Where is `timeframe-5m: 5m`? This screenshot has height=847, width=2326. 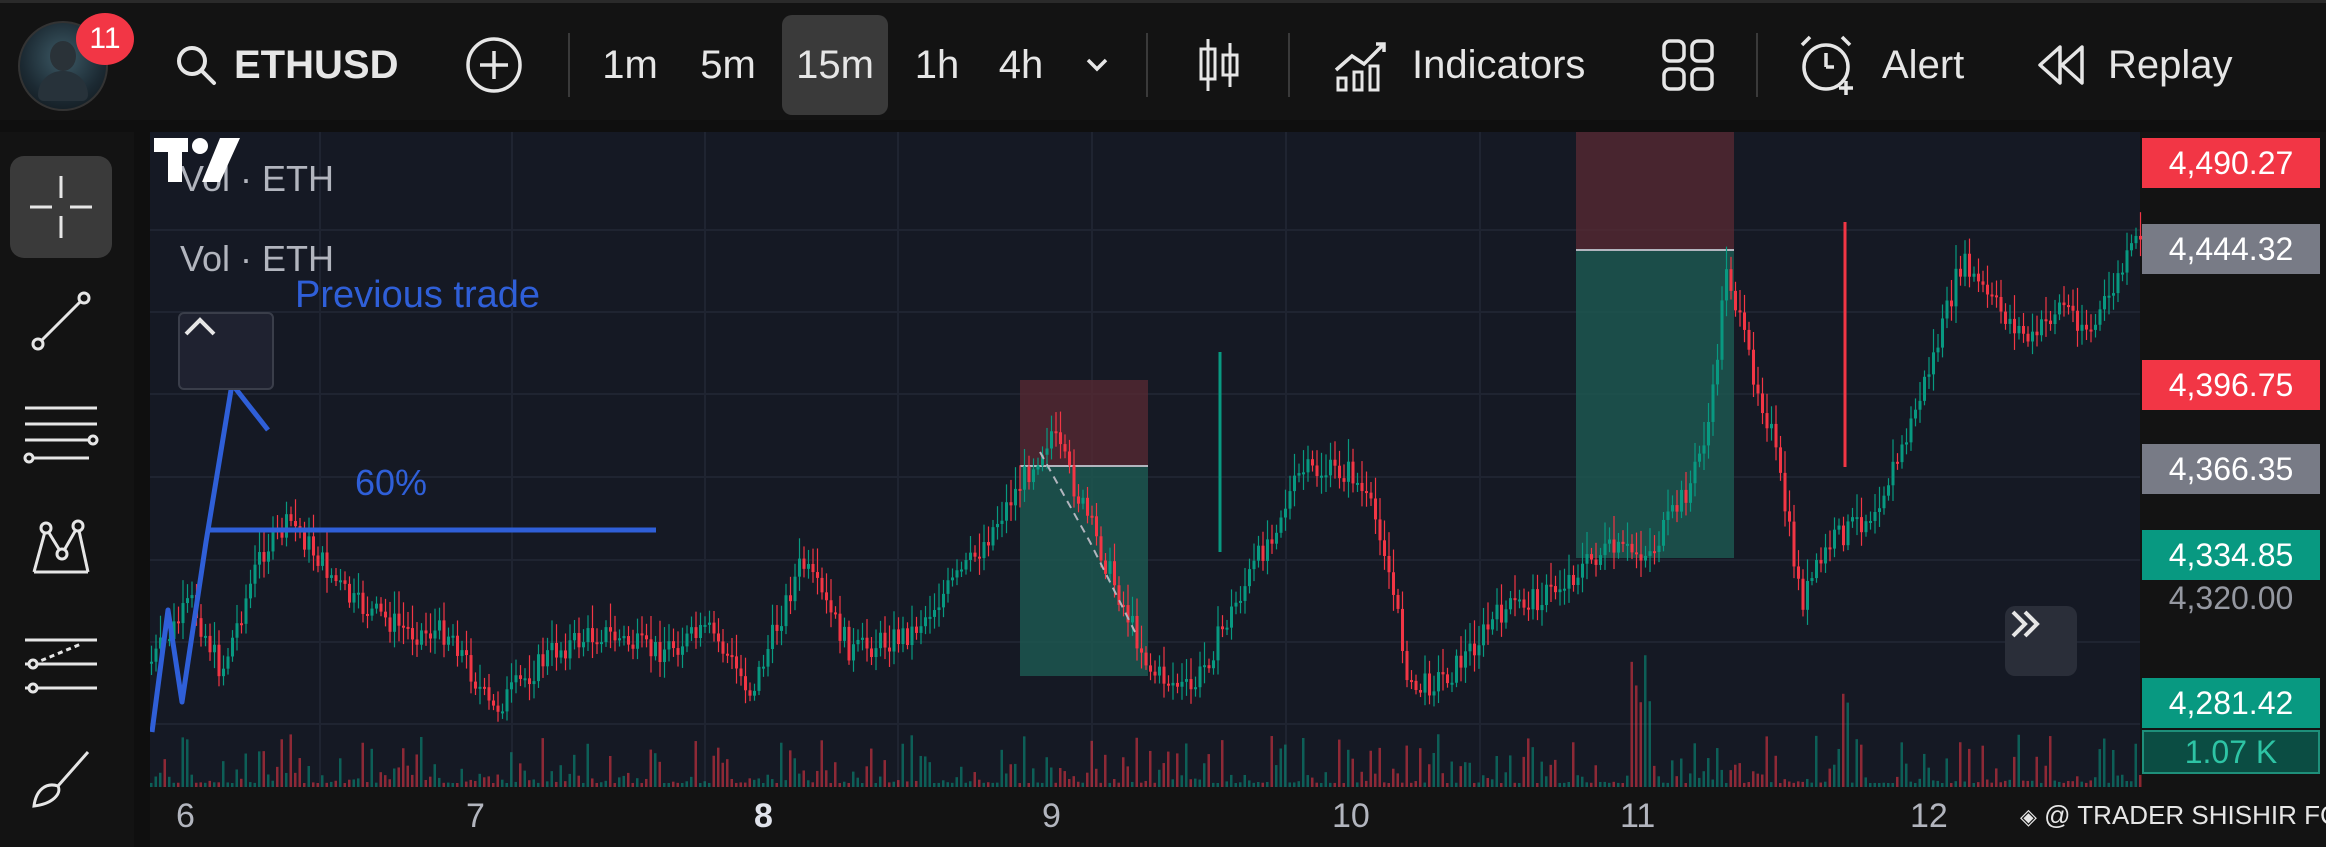
timeframe-5m: 5m is located at coordinates (728, 64).